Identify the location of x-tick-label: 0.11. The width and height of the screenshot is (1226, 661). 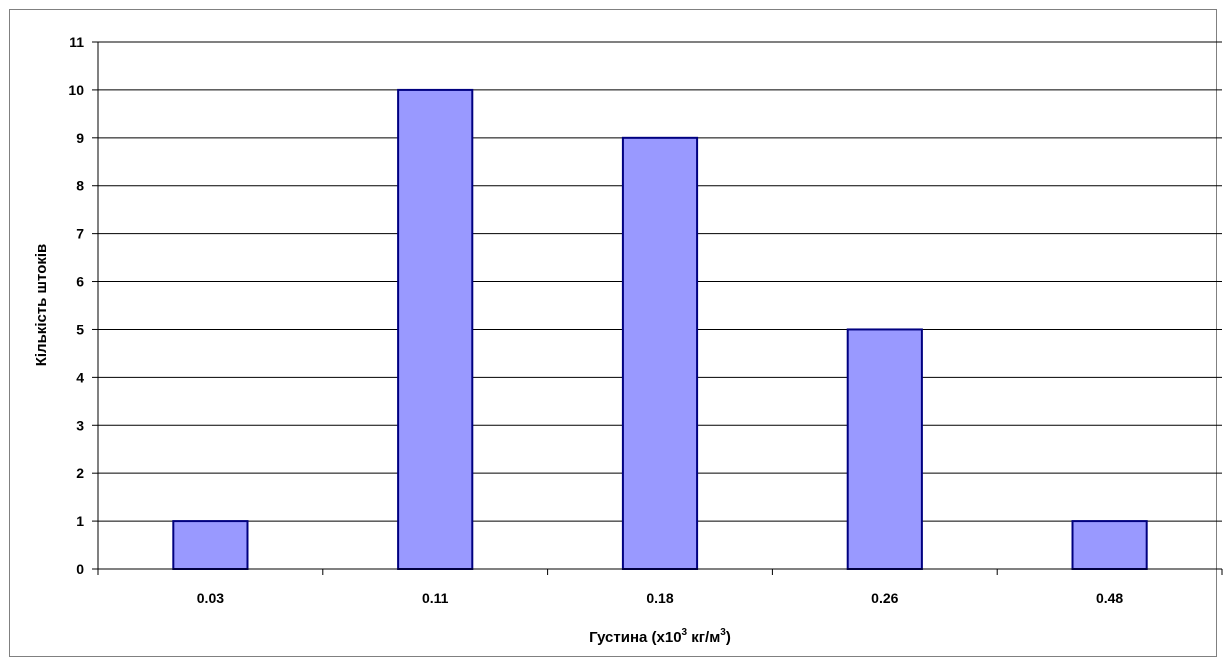
(435, 598).